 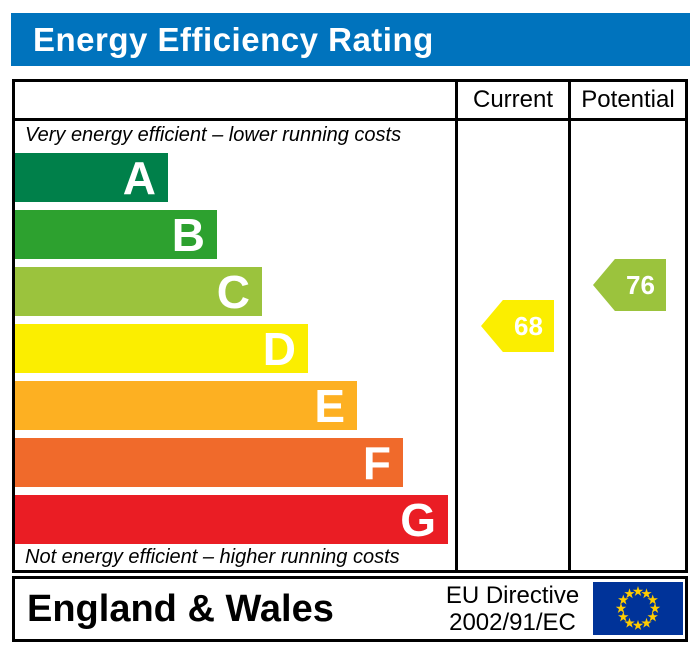 I want to click on band-letter-b: B, so click(x=188, y=235).